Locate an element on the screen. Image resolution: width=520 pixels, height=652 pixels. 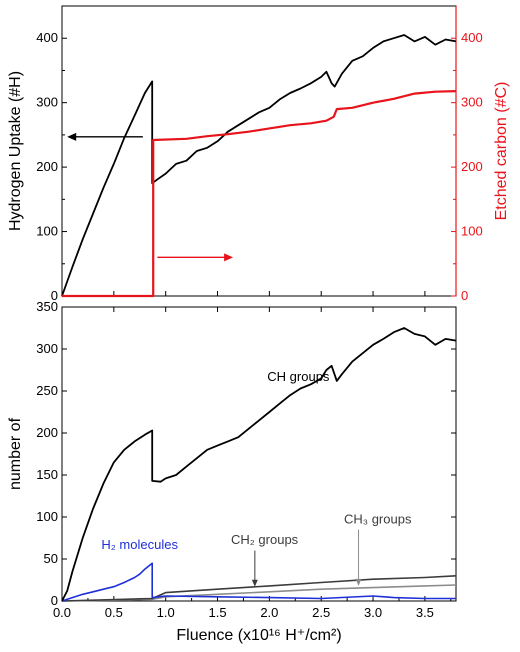
top-right-ticks: 0 100 200 300 400 is located at coordinates (467, 166).